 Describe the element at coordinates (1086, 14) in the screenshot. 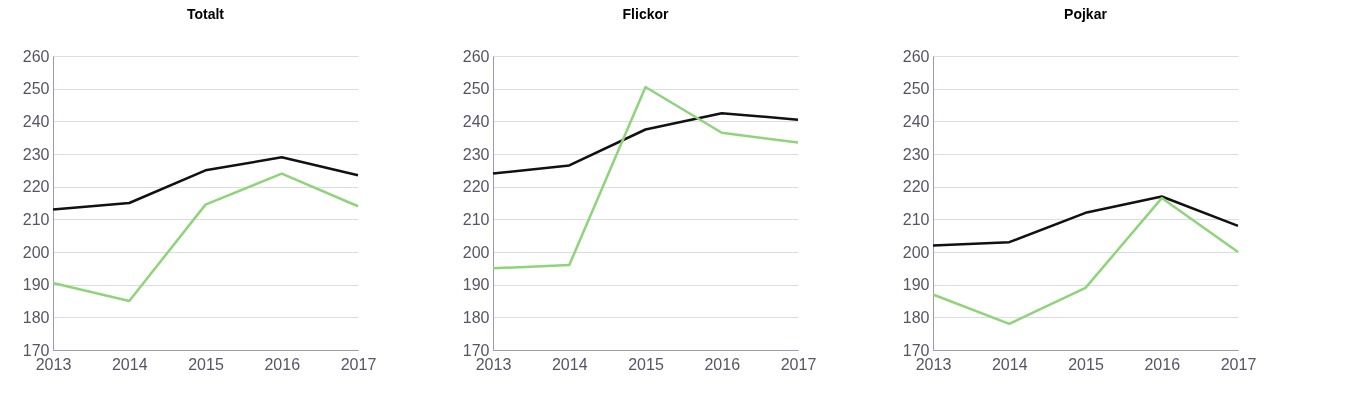

I see `chart-title: Pojkar` at that location.